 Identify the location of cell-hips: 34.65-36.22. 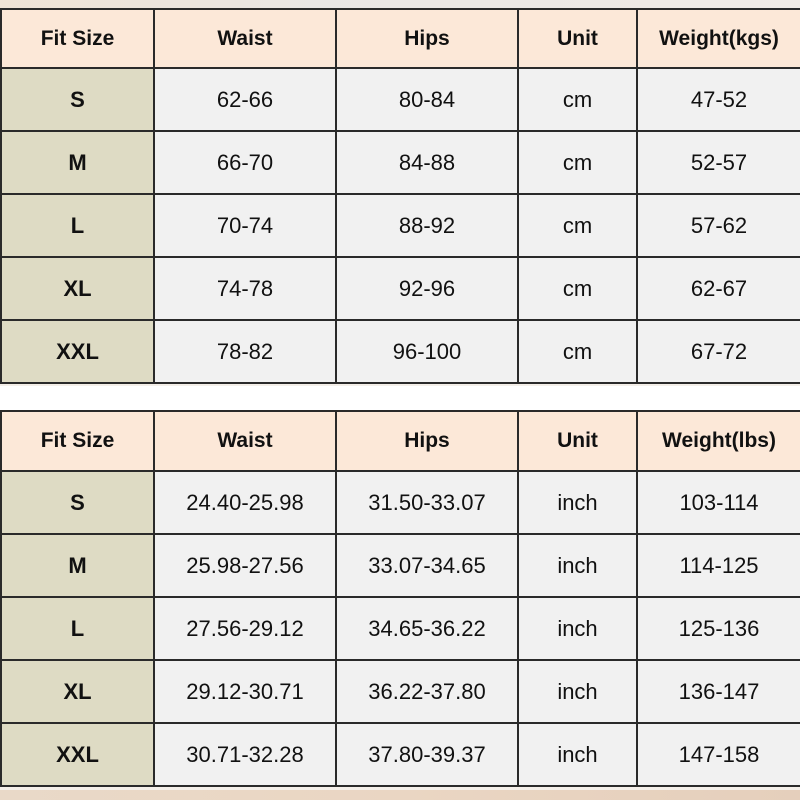
(427, 628).